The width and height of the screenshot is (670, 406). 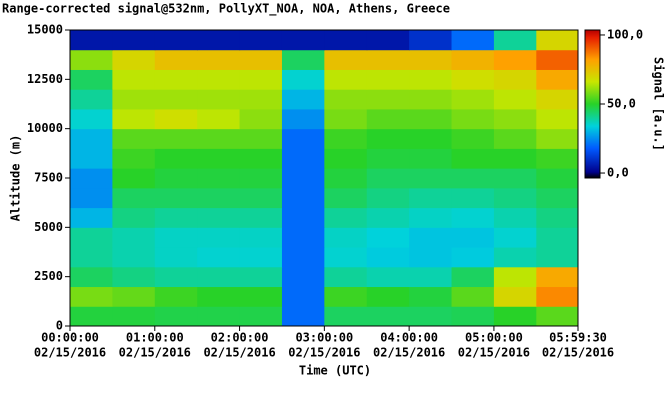 What do you see at coordinates (45, 30) in the screenshot?
I see `y-tick-label: 15000` at bounding box center [45, 30].